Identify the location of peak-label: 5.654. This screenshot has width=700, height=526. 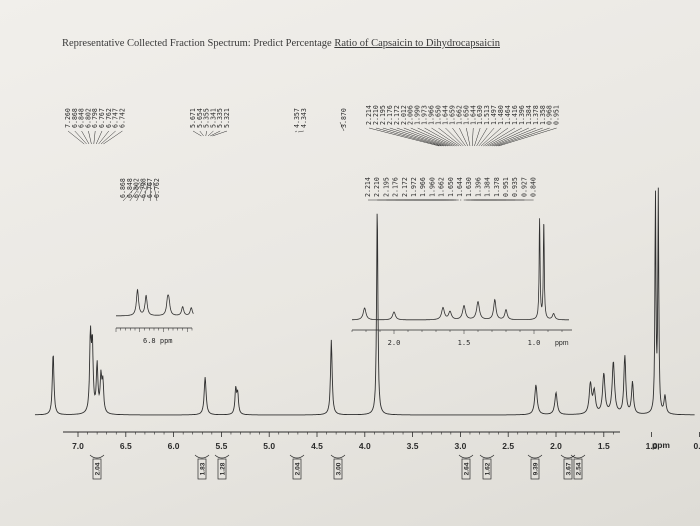
(200, 118).